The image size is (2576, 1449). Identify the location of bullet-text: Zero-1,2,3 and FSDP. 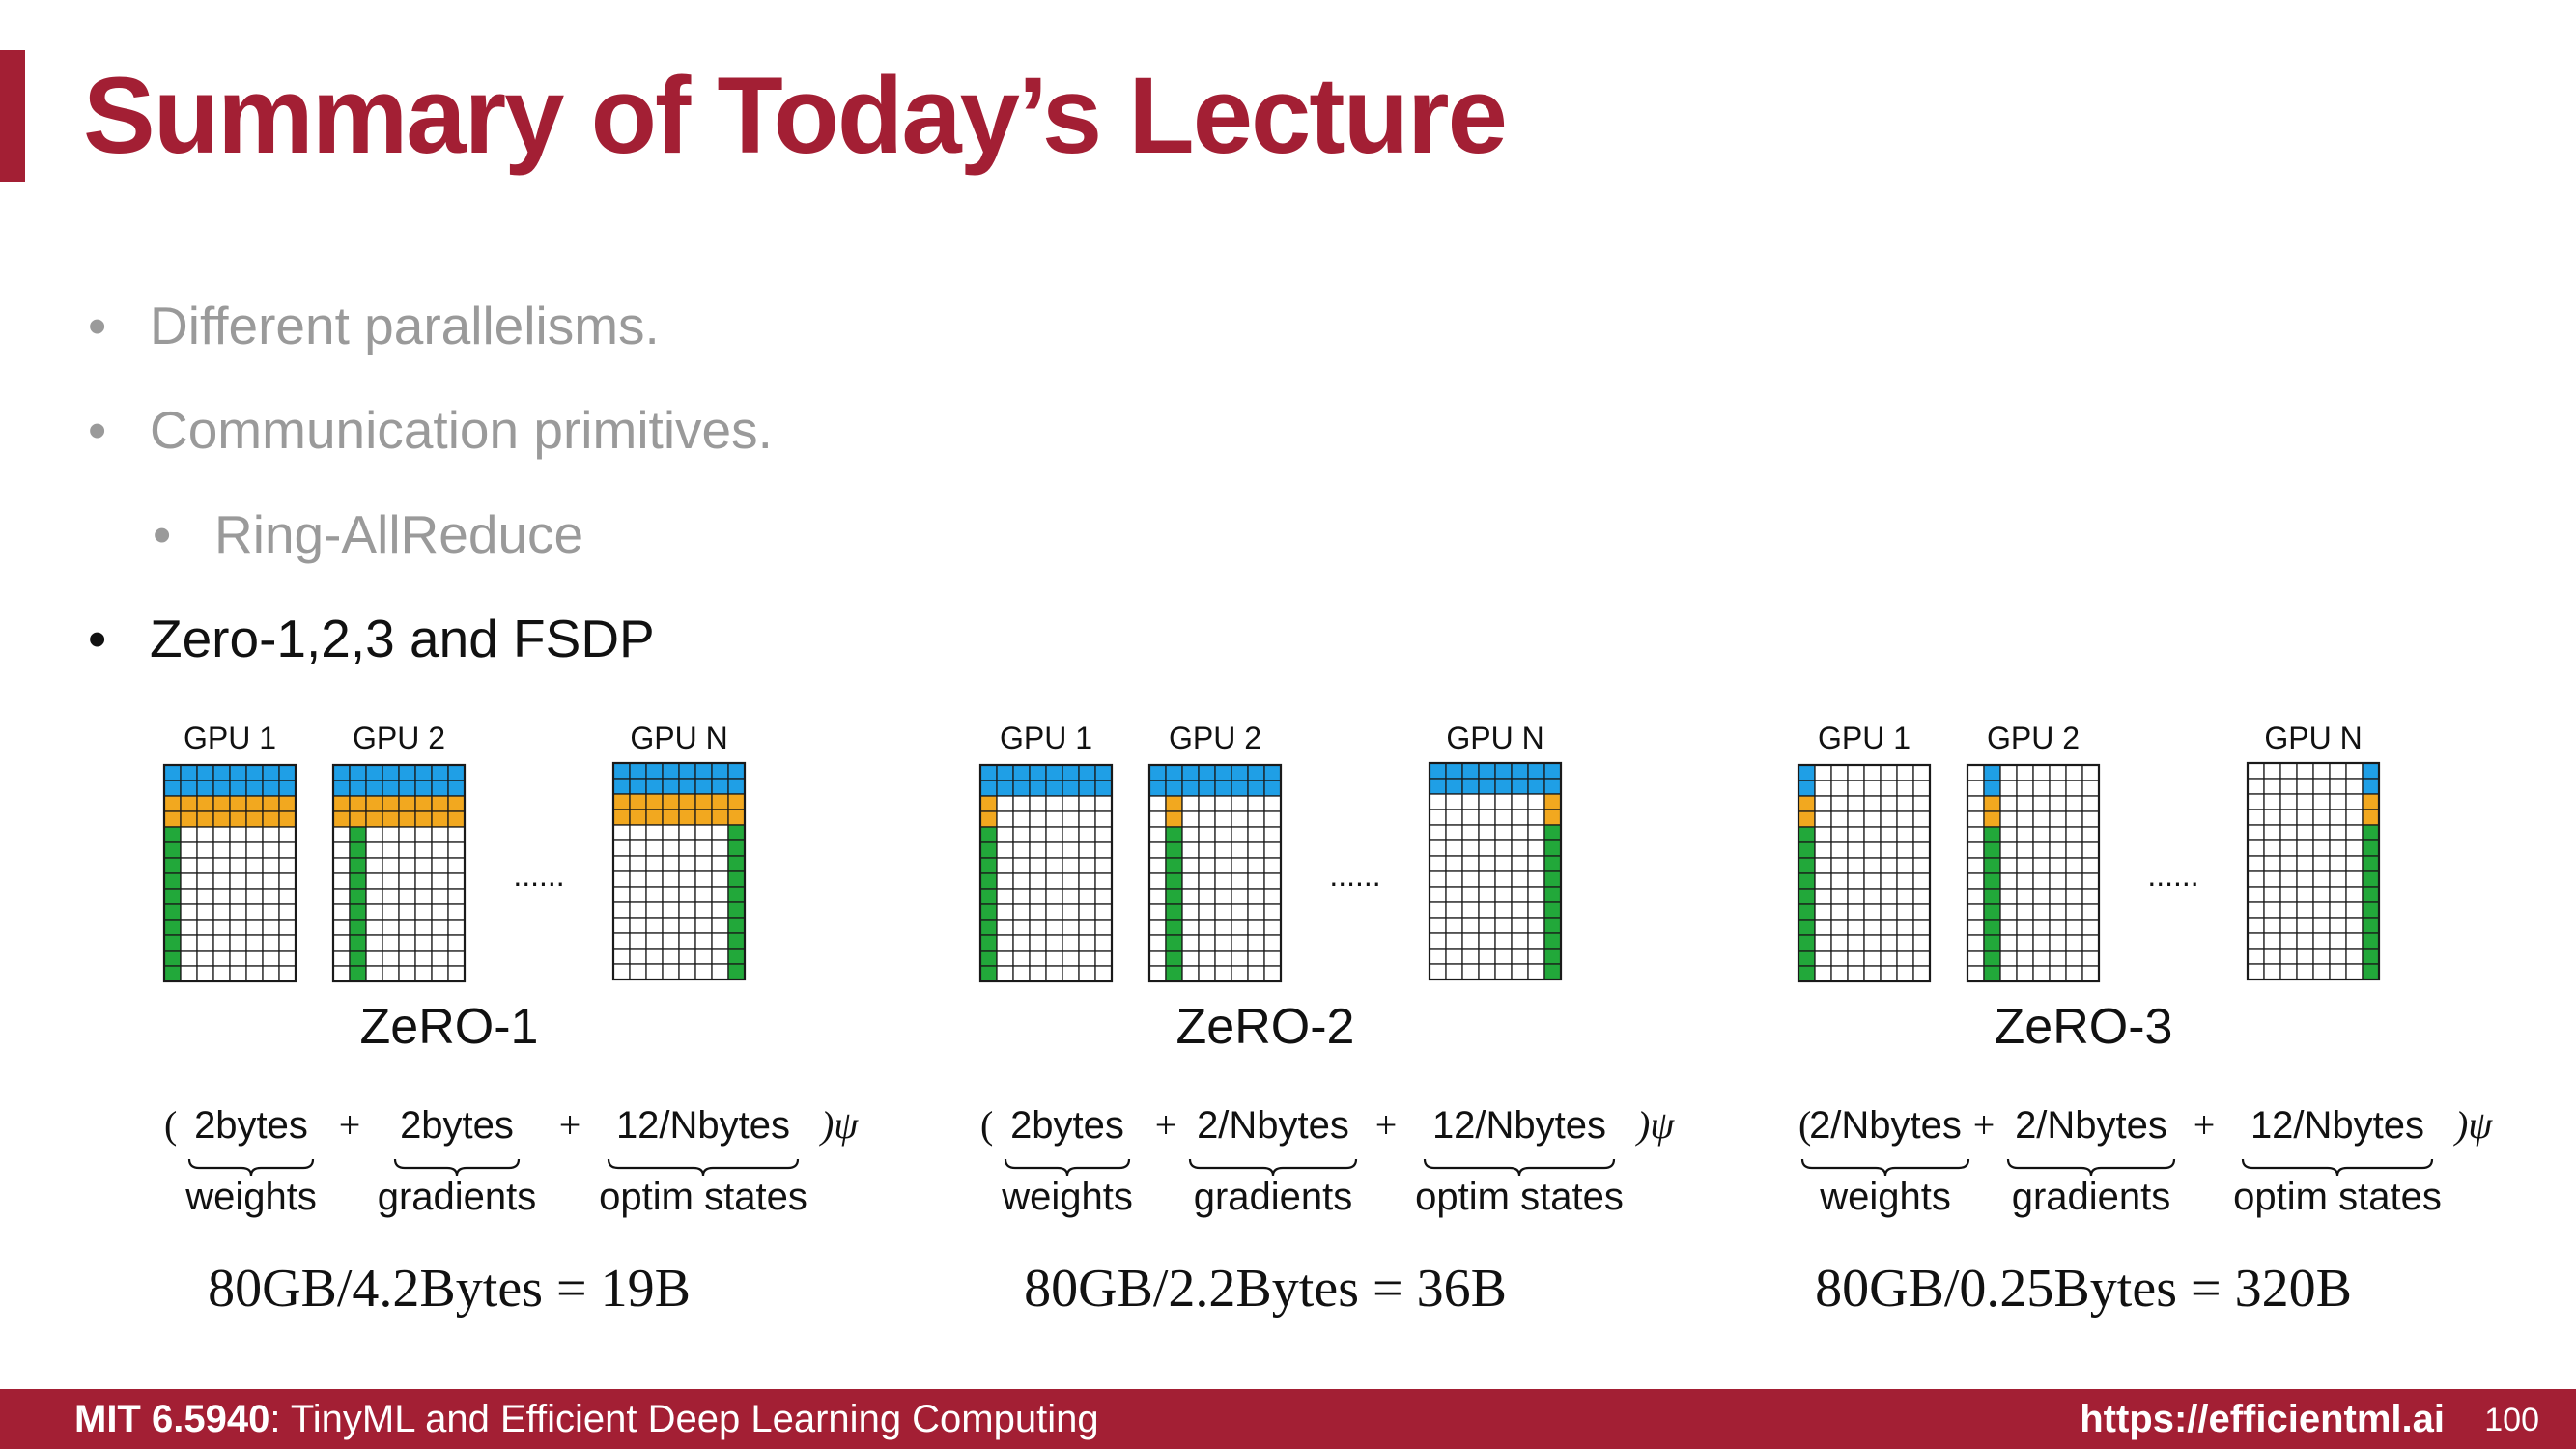
(402, 638).